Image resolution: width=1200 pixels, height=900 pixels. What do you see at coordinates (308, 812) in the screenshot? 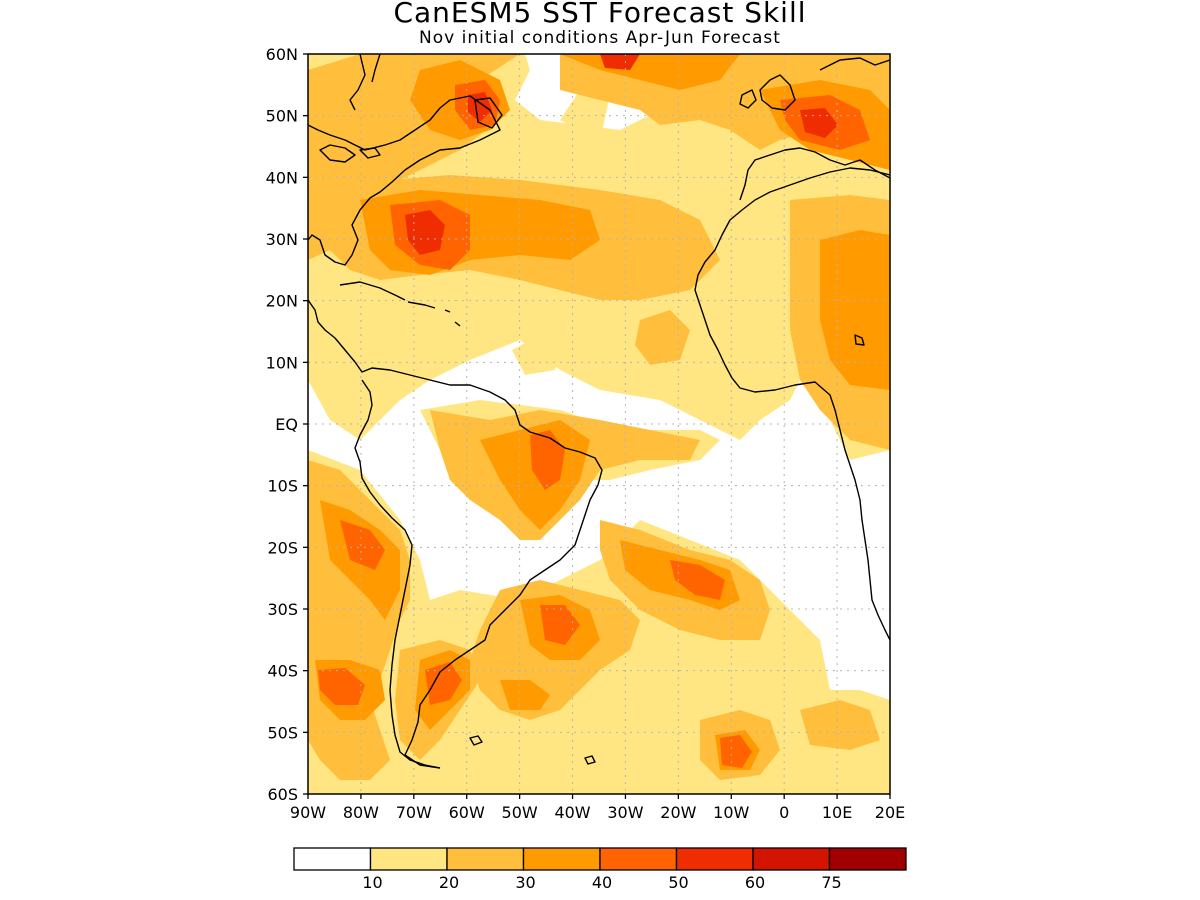
I see `lon-label: 90W` at bounding box center [308, 812].